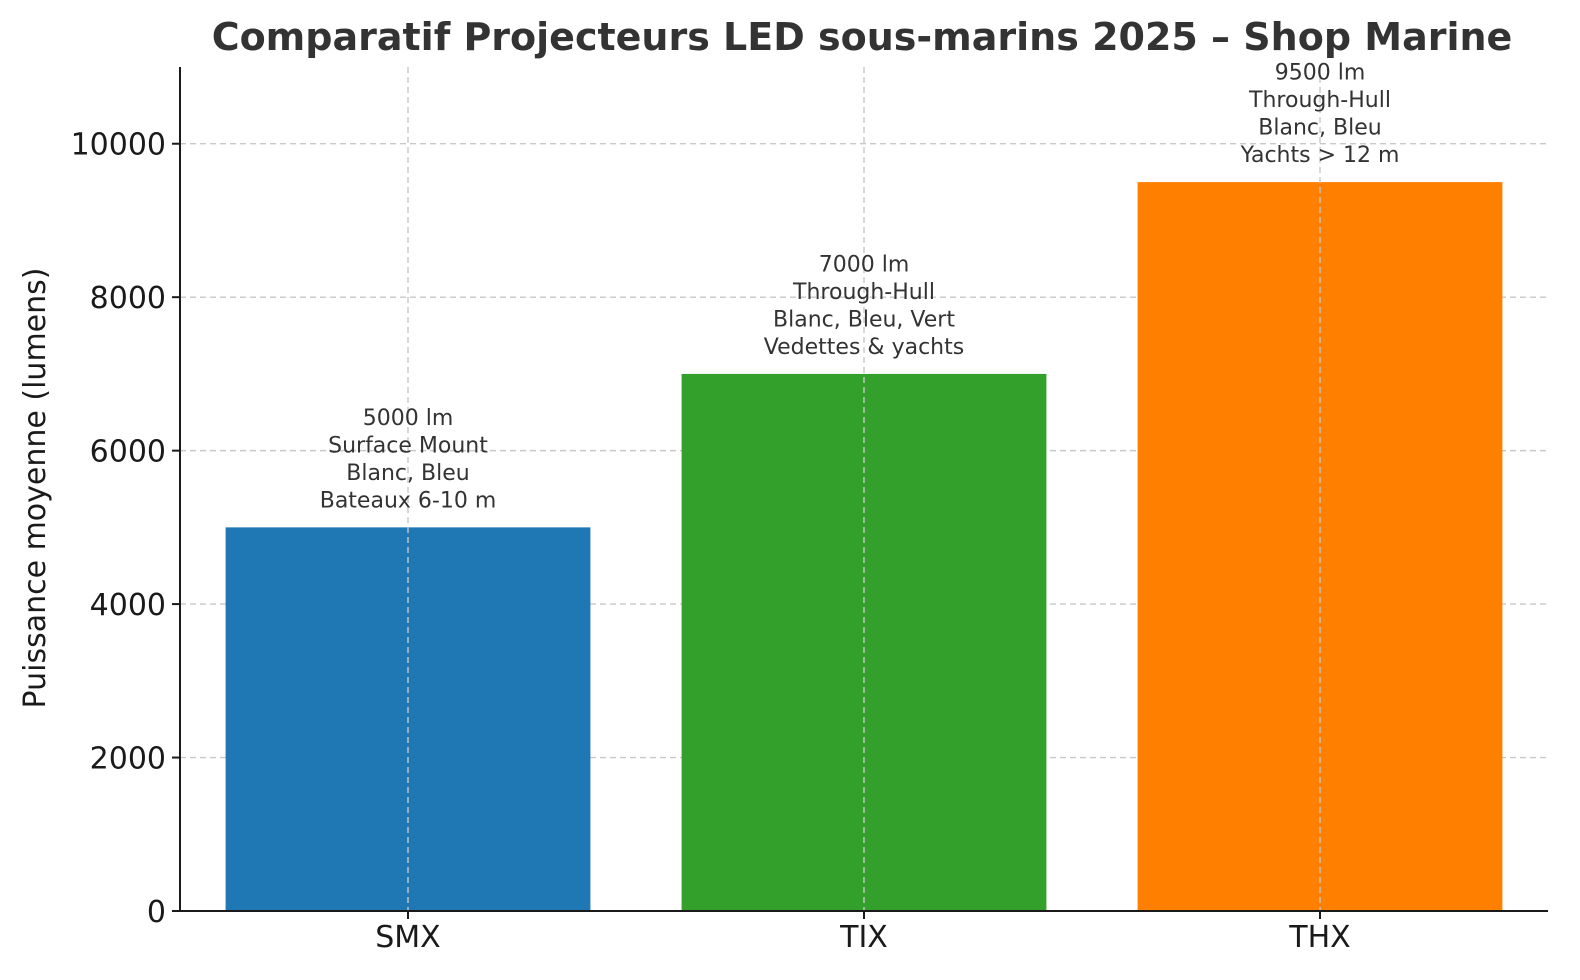 The image size is (1580, 980). I want to click on annotation-line: 7000 lm, so click(864, 264).